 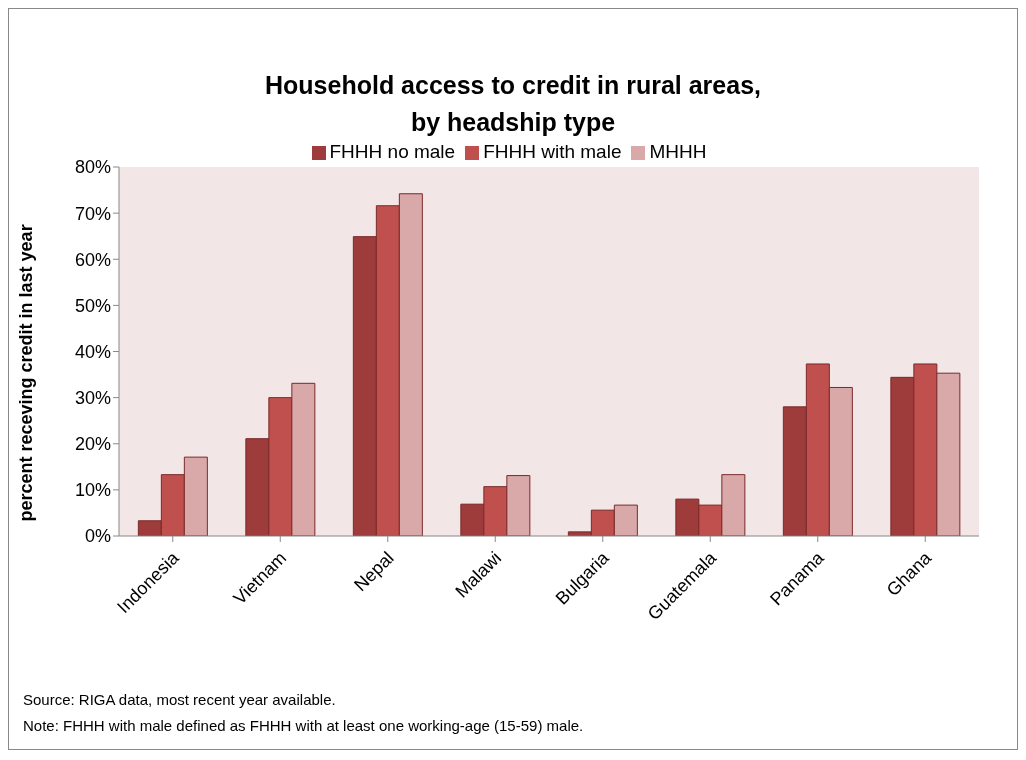 What do you see at coordinates (92, 490) in the screenshot?
I see `y-tick-label: 10%` at bounding box center [92, 490].